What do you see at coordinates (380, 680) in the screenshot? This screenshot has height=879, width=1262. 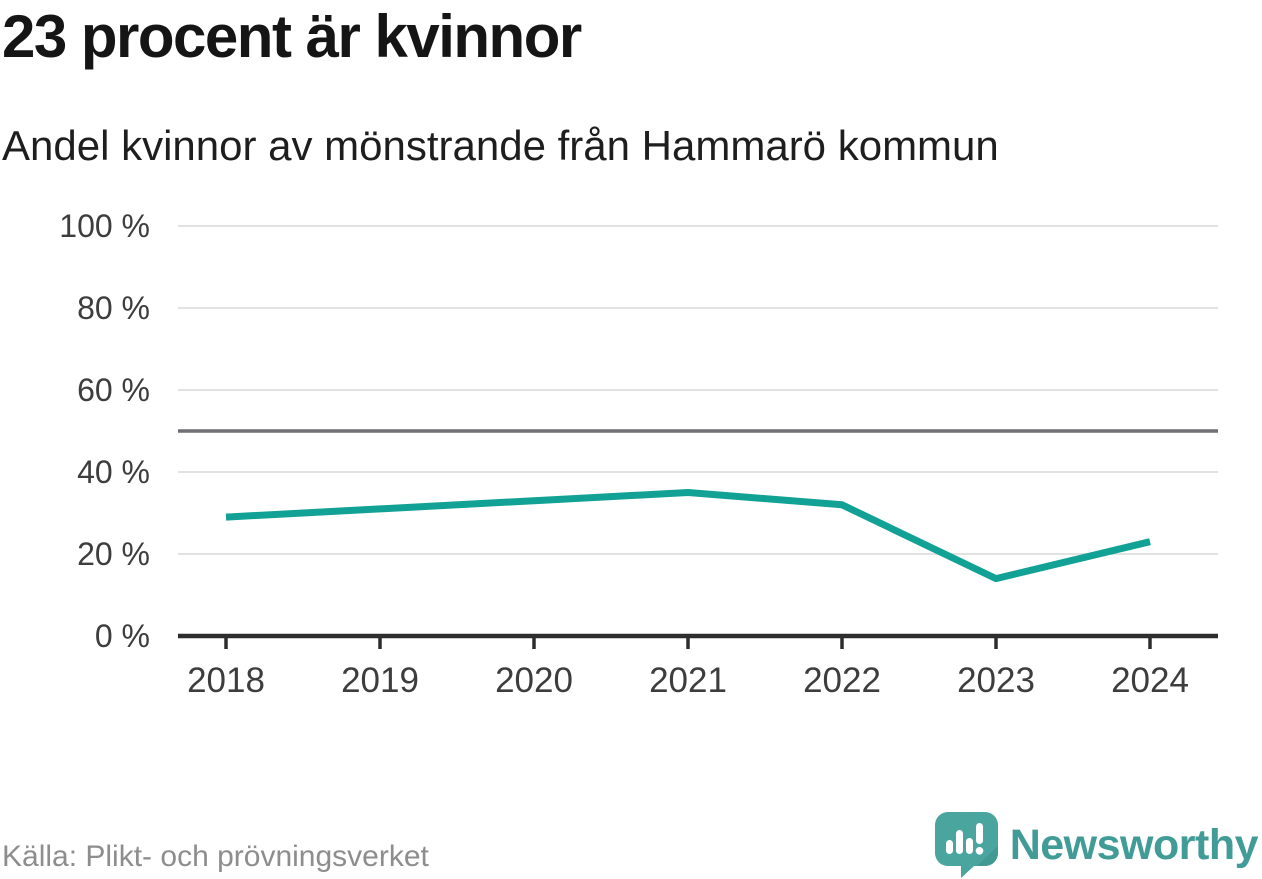 I see `x-tick-label: 2019` at bounding box center [380, 680].